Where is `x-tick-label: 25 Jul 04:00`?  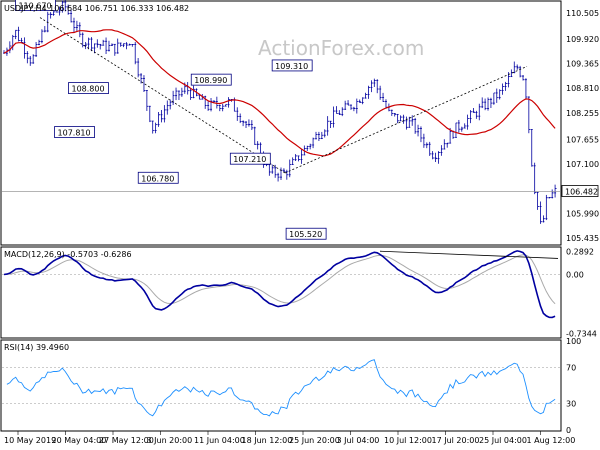
x-tick-label: 25 Jul 04:00 is located at coordinates (503, 440).